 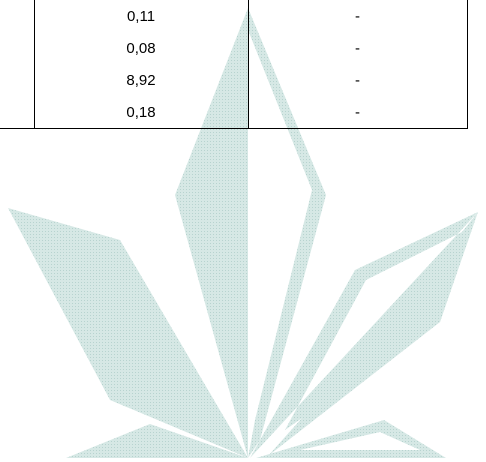 What do you see at coordinates (243, 17) in the screenshot?
I see `table-row: 0,11 -` at bounding box center [243, 17].